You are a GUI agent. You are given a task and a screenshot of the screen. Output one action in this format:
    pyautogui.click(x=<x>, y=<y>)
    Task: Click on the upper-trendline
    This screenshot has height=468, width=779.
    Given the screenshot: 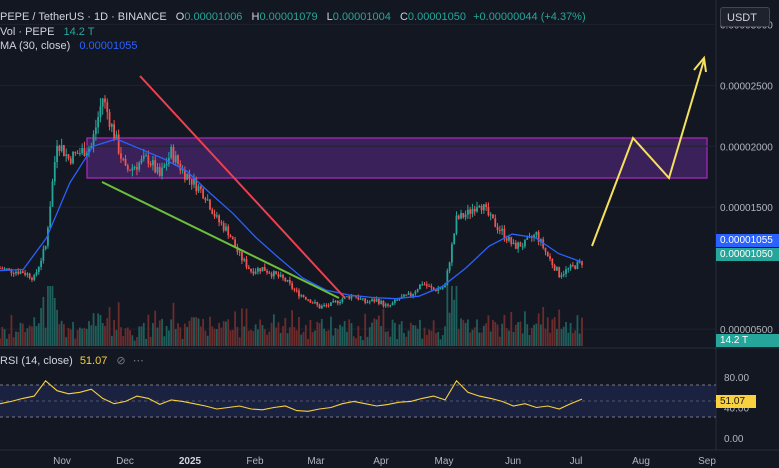 What is the action you would take?
    pyautogui.click(x=242, y=187)
    